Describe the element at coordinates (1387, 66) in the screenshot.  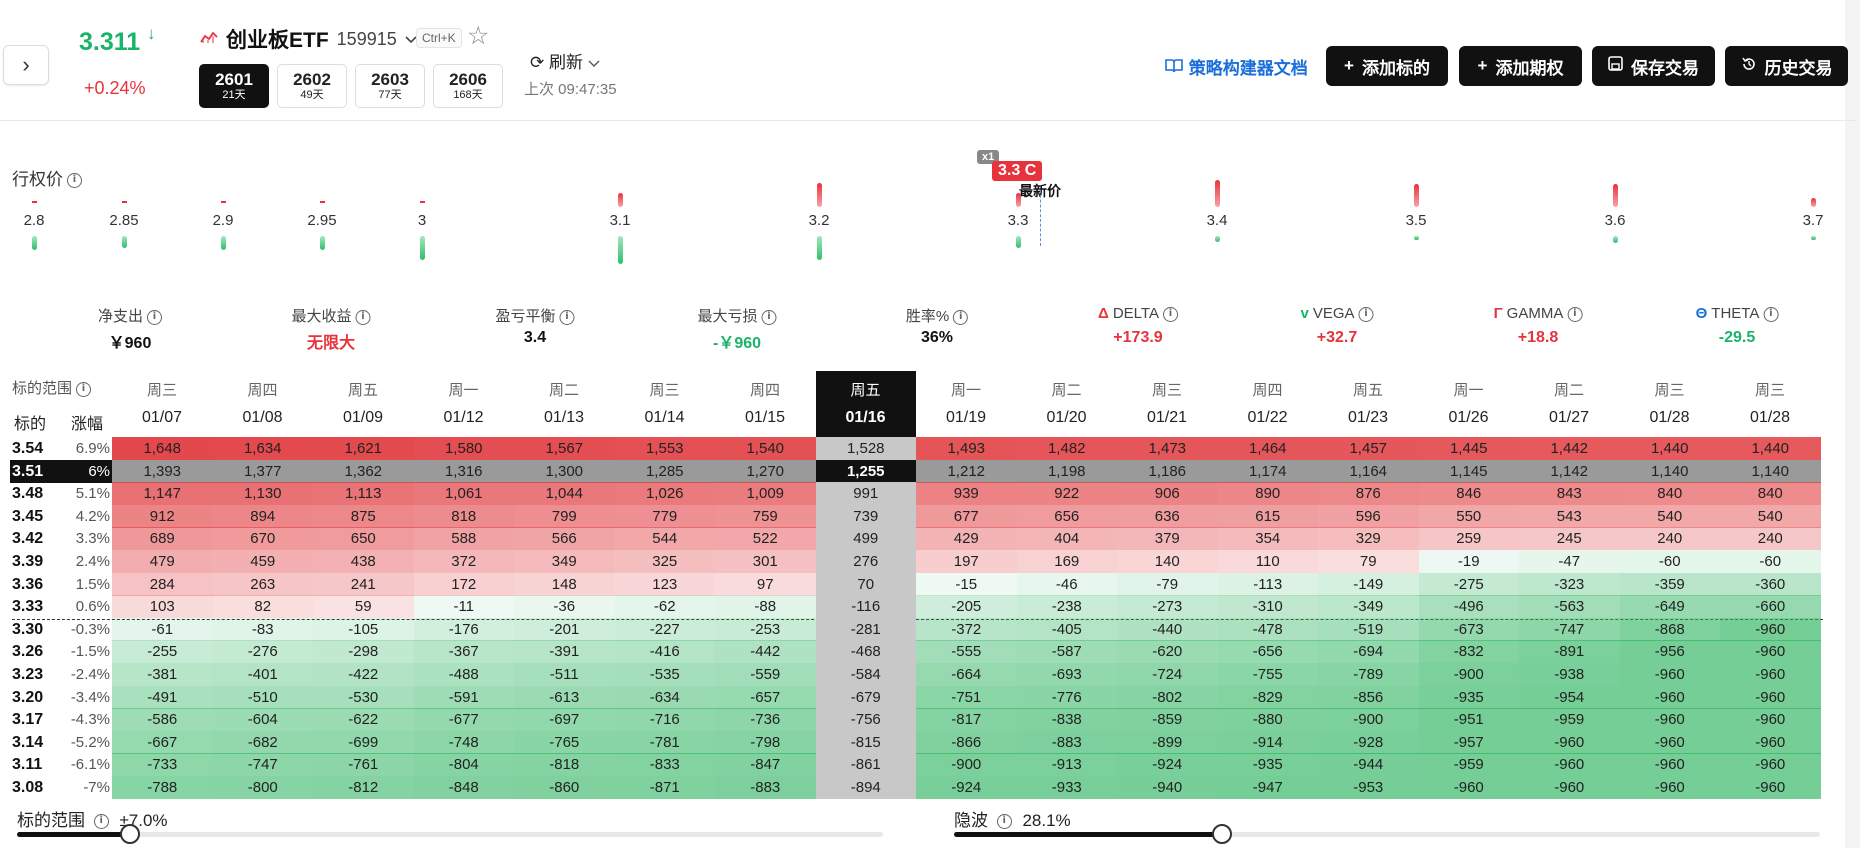
I see `add-underlying-button: + 添加标的` at that location.